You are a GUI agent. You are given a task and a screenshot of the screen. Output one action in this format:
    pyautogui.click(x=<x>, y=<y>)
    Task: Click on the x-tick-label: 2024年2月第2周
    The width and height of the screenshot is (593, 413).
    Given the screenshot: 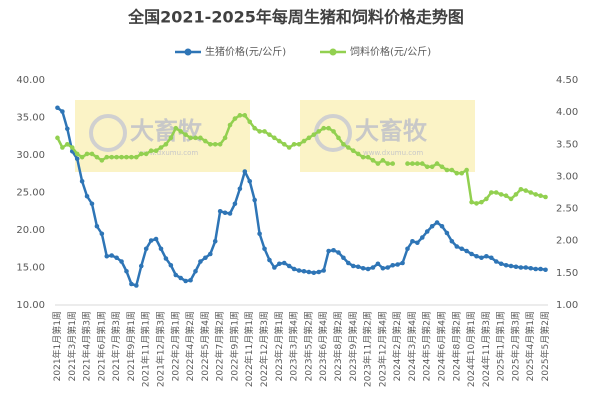 What is the action you would take?
    pyautogui.click(x=397, y=346)
    